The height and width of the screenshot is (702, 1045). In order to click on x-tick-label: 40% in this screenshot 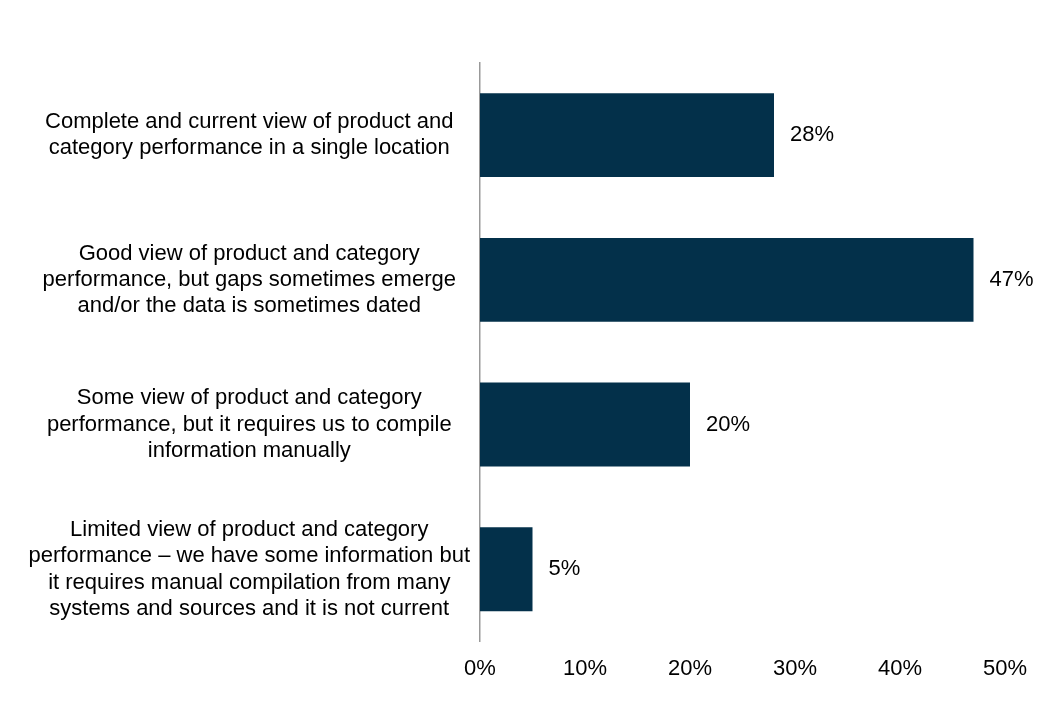, I will do `click(900, 667)`.